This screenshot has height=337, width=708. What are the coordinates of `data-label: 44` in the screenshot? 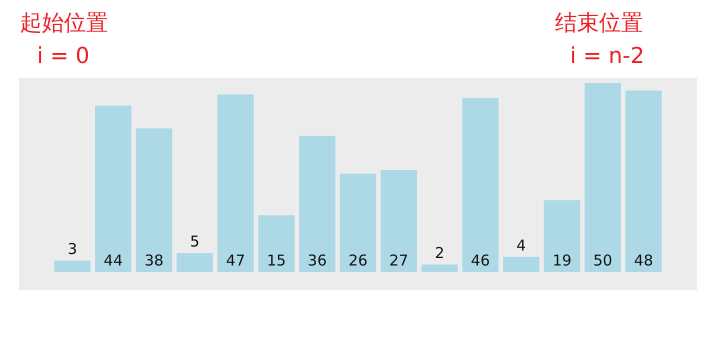 It's located at (113, 260).